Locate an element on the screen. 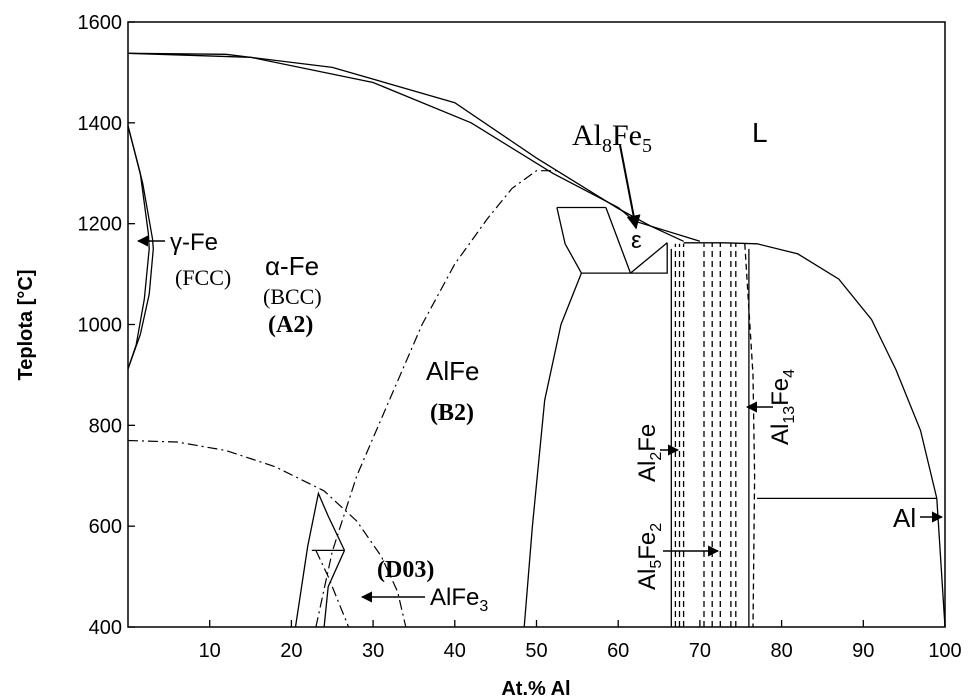  alfe-label: AlFe is located at coordinates (452, 371).